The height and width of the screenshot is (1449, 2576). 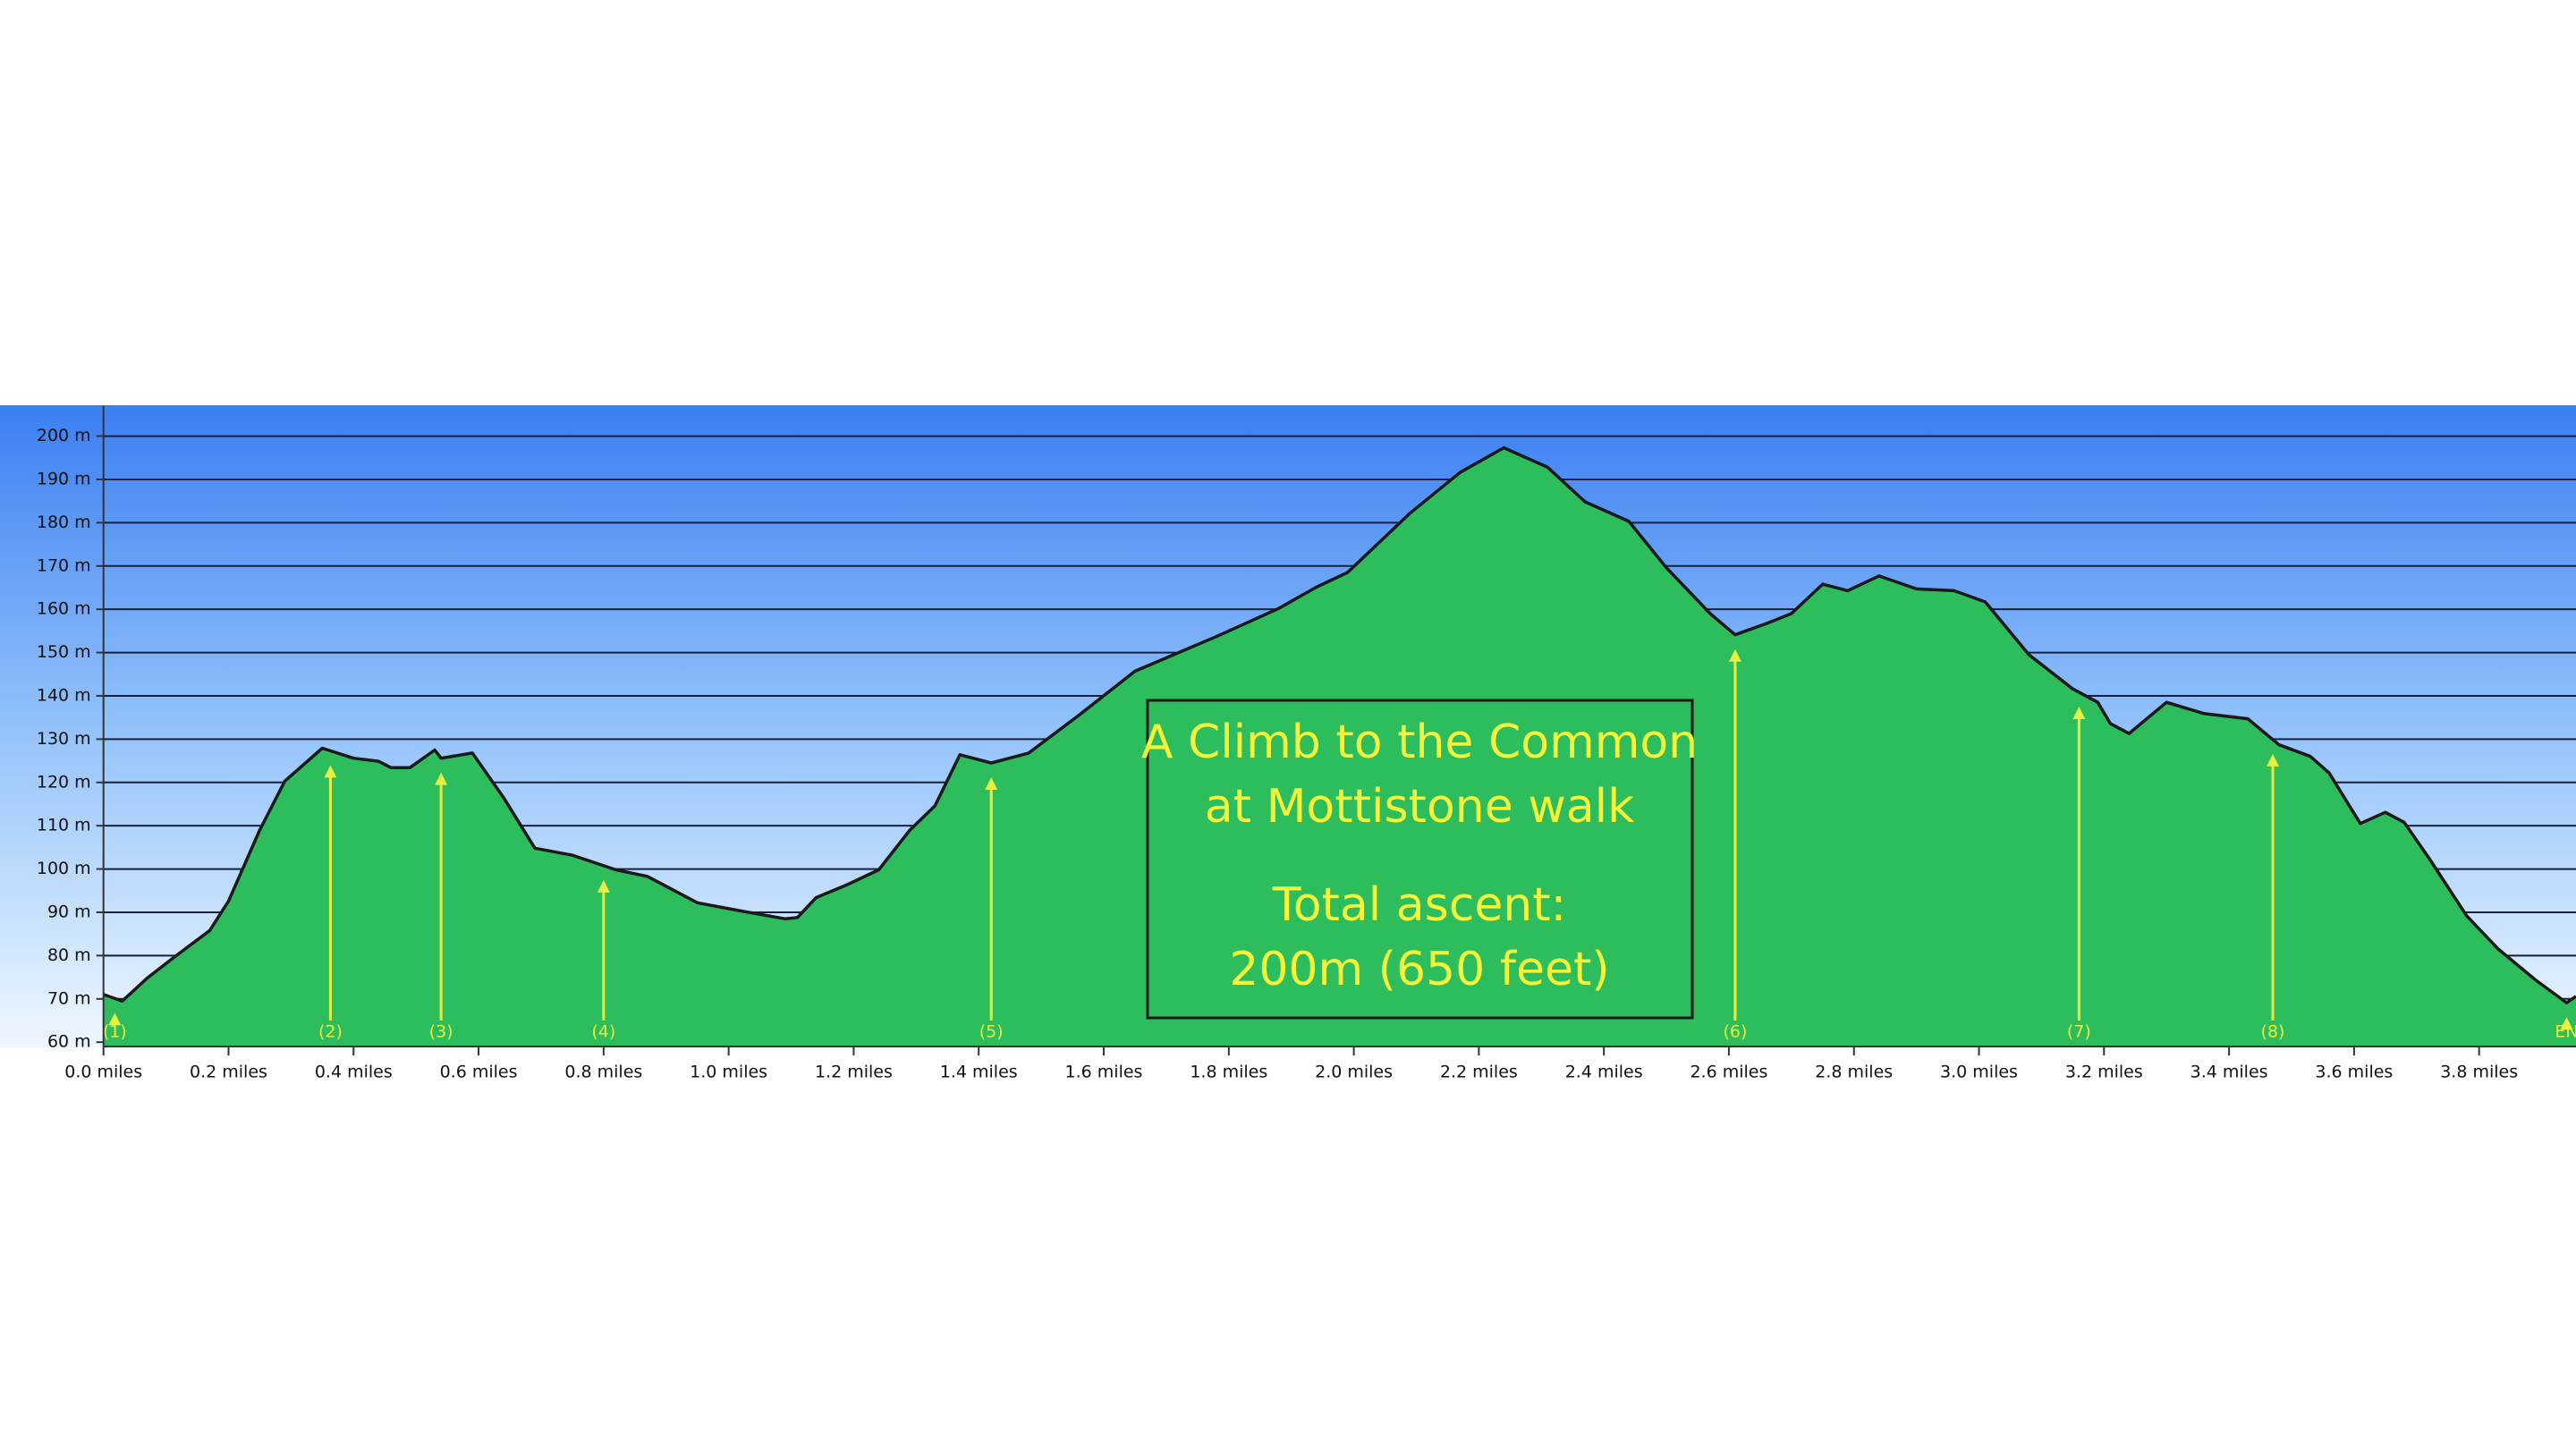 What do you see at coordinates (603, 1072) in the screenshot?
I see `x-tick-label: 0.8 miles` at bounding box center [603, 1072].